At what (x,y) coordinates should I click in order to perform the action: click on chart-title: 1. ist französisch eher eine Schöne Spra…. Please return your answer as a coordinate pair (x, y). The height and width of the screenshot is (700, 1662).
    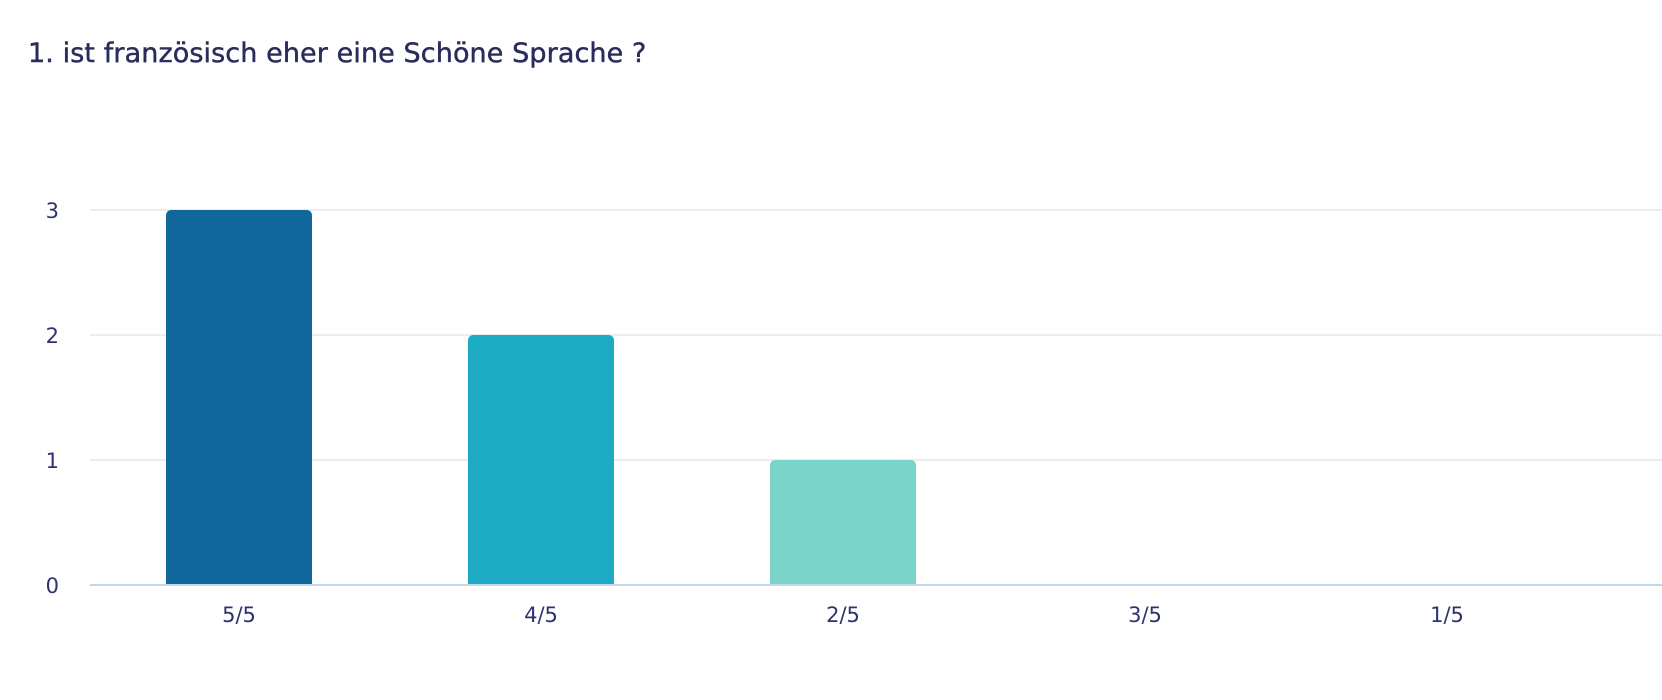
    Looking at the image, I should click on (337, 53).